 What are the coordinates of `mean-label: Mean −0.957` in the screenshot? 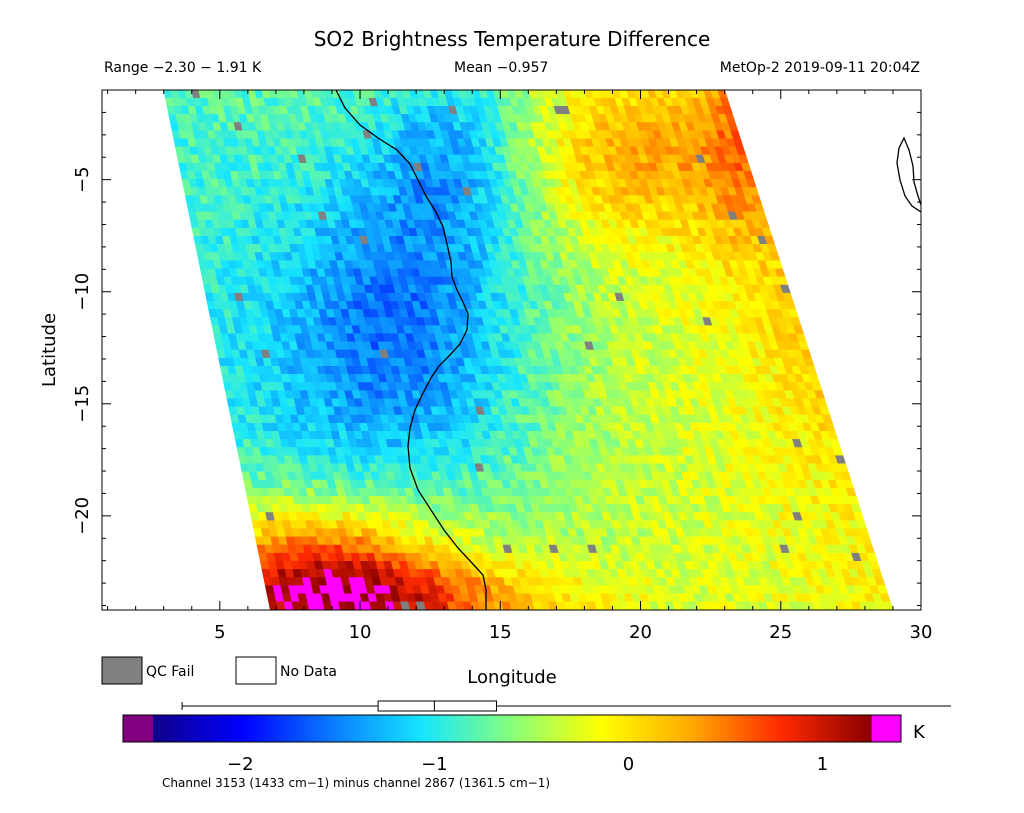 It's located at (501, 68).